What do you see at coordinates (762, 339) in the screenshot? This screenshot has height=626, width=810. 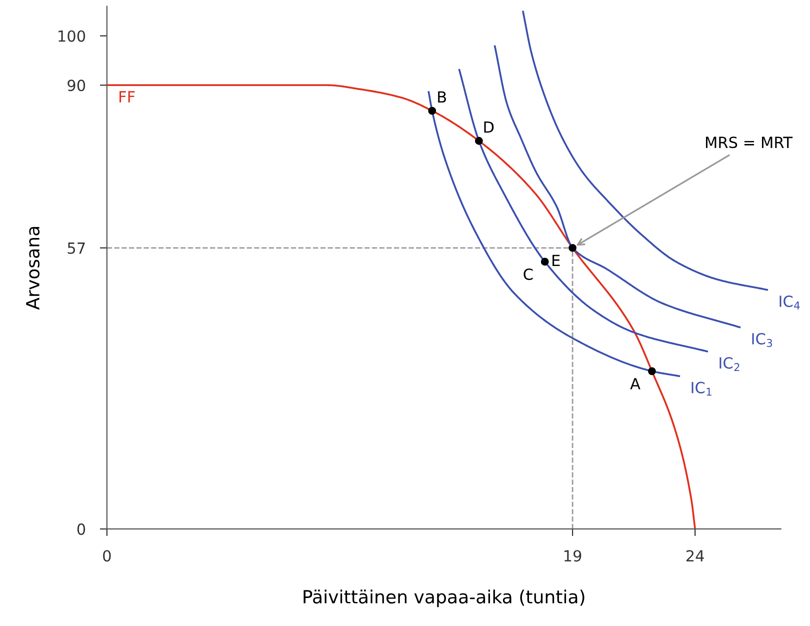 I see `series-label: IC$_{3}$` at bounding box center [762, 339].